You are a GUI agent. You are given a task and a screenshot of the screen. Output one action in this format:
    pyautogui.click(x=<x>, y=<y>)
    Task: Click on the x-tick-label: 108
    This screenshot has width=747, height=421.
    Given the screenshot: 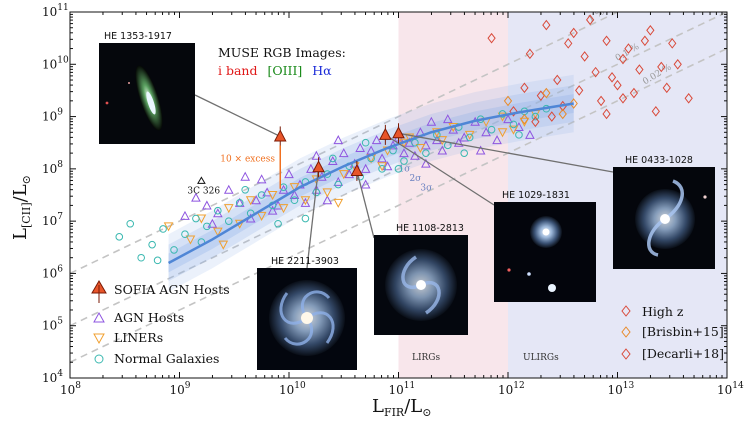 What is the action you would take?
    pyautogui.click(x=70, y=389)
    